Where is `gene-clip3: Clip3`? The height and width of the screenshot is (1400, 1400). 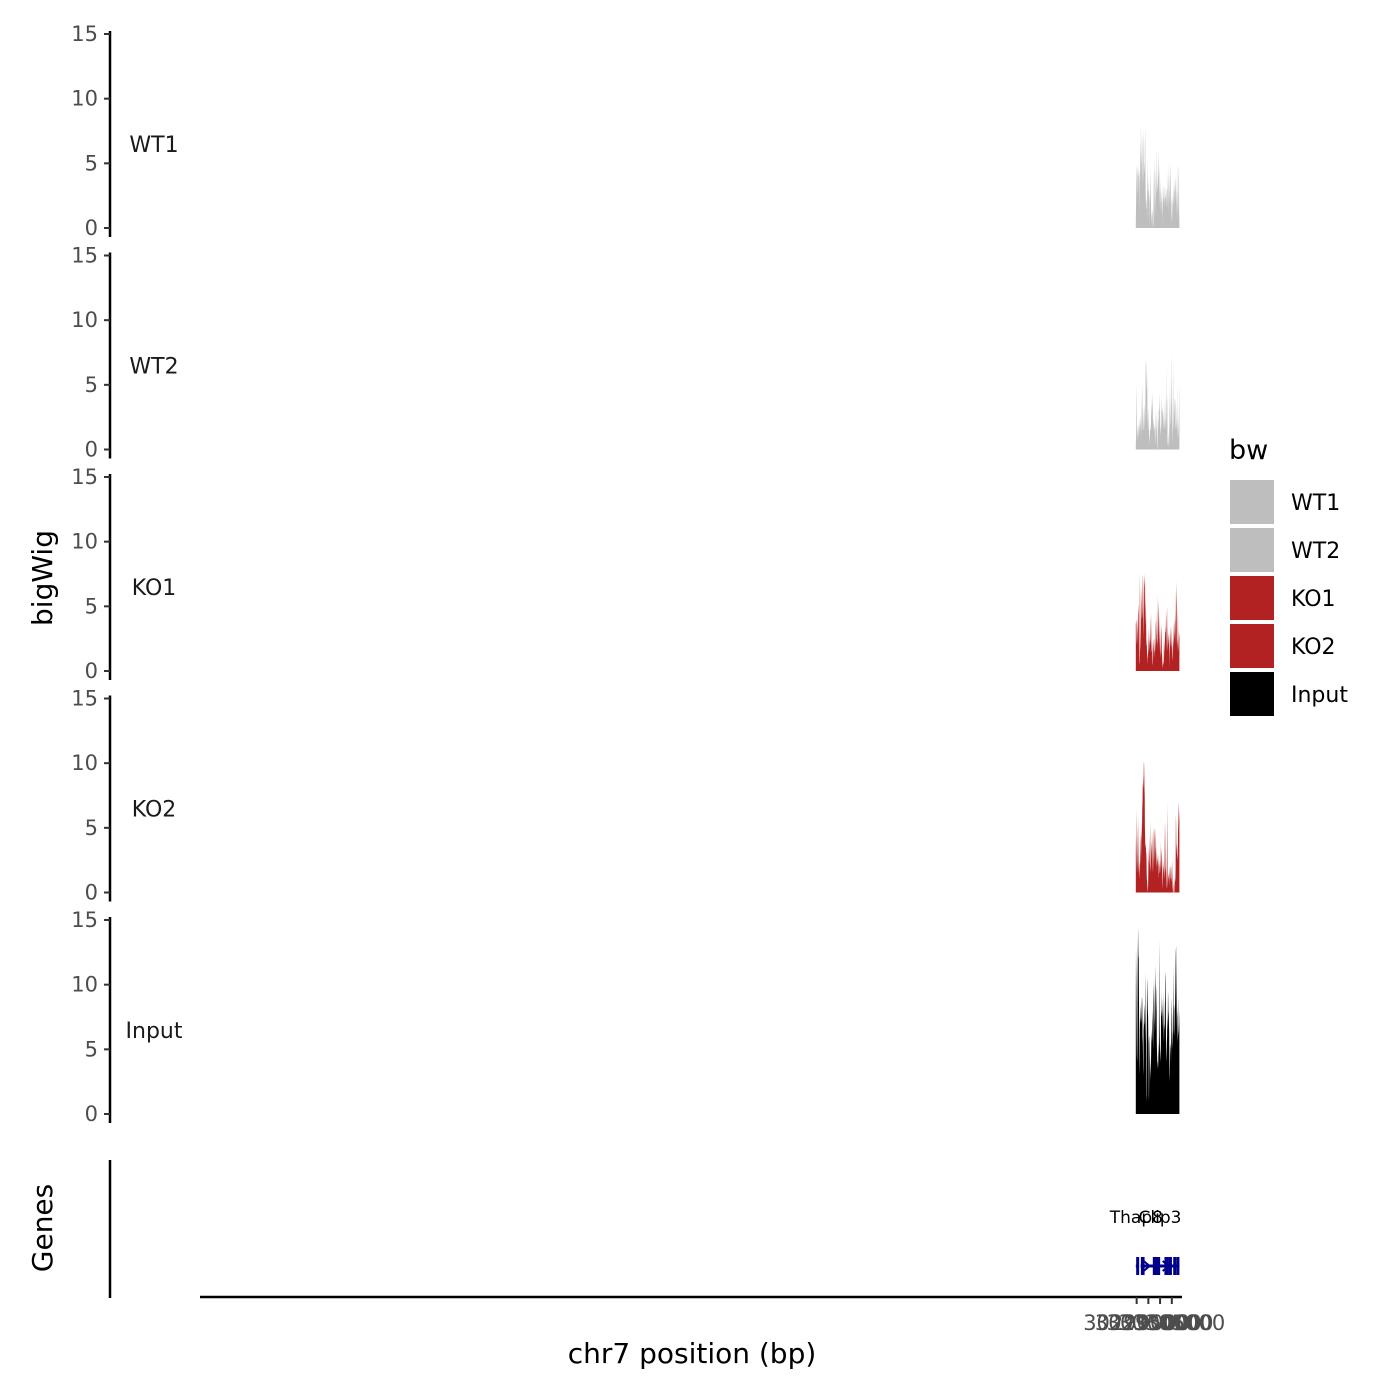
gene-clip3: Clip3 is located at coordinates (1160, 1241).